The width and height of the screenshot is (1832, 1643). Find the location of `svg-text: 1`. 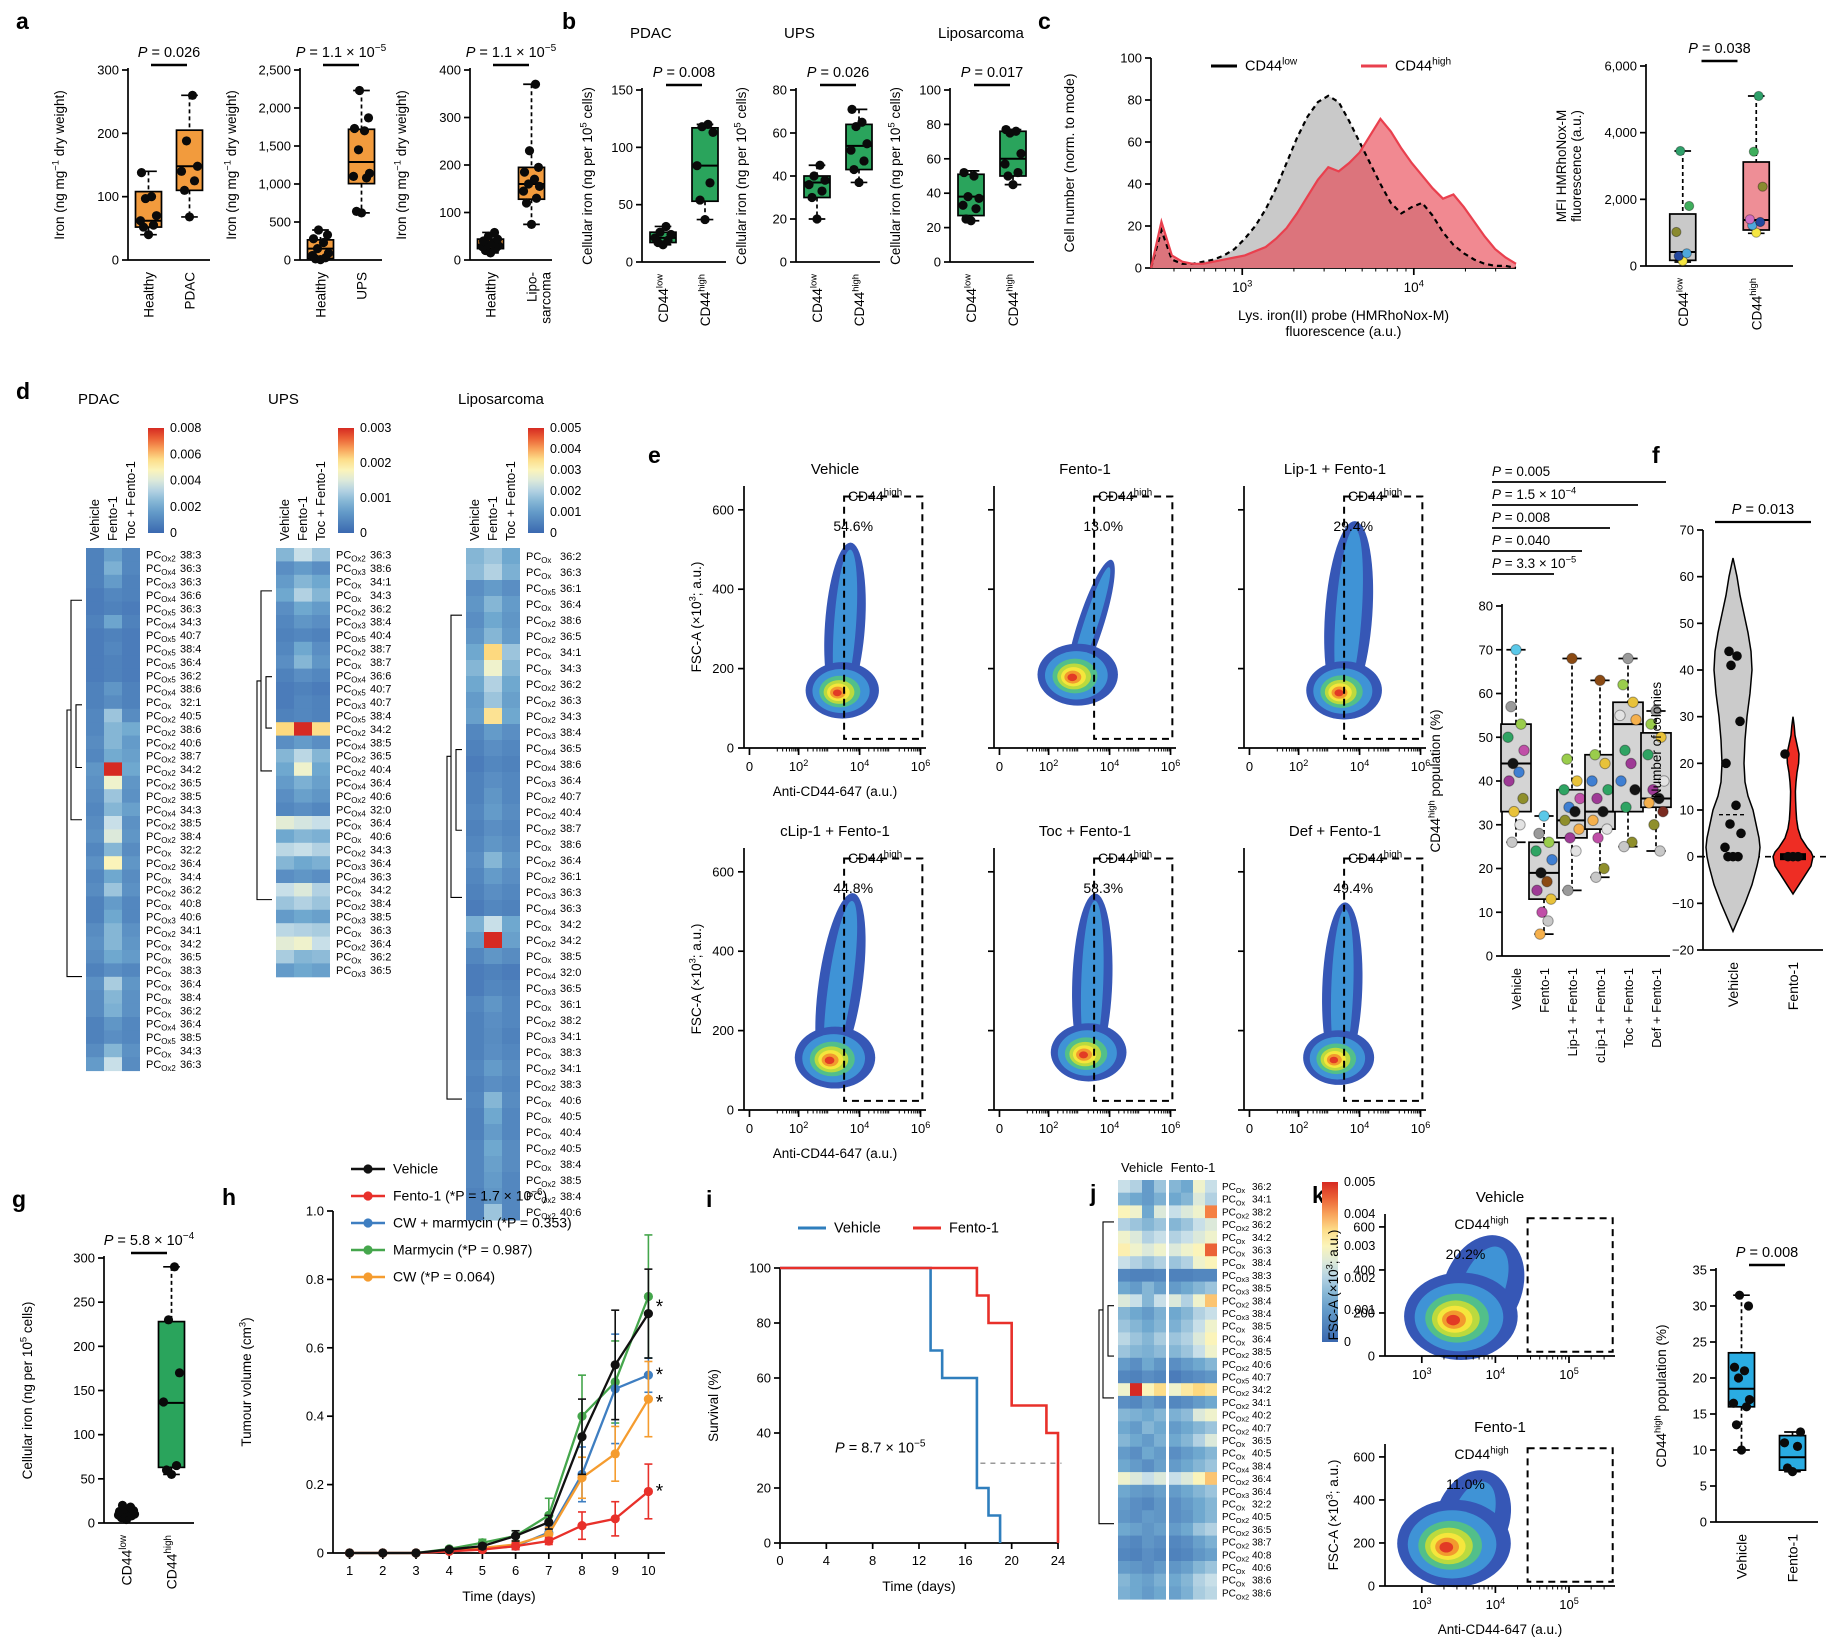

svg-text: 1 is located at coordinates (349, 1570).